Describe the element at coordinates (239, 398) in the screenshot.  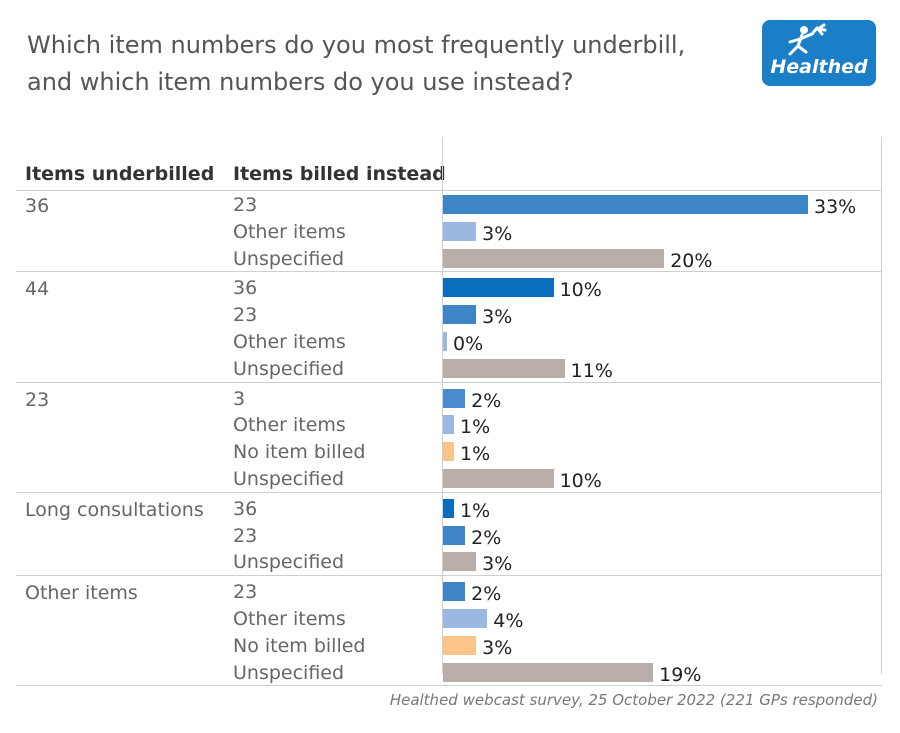
I see `row-label: 3` at that location.